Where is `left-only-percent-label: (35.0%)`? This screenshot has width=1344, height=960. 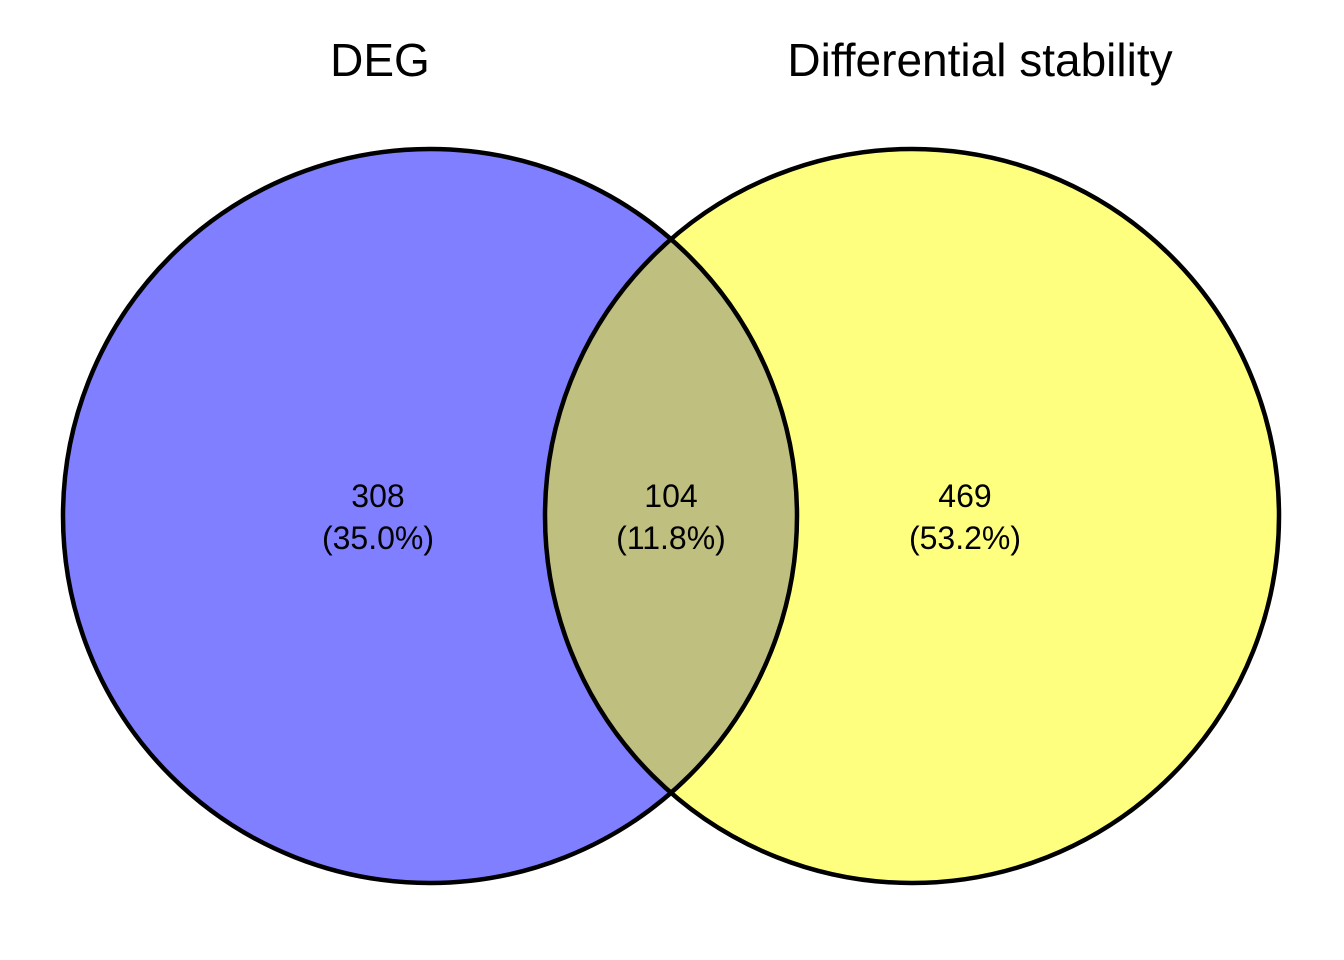 left-only-percent-label: (35.0%) is located at coordinates (378, 538).